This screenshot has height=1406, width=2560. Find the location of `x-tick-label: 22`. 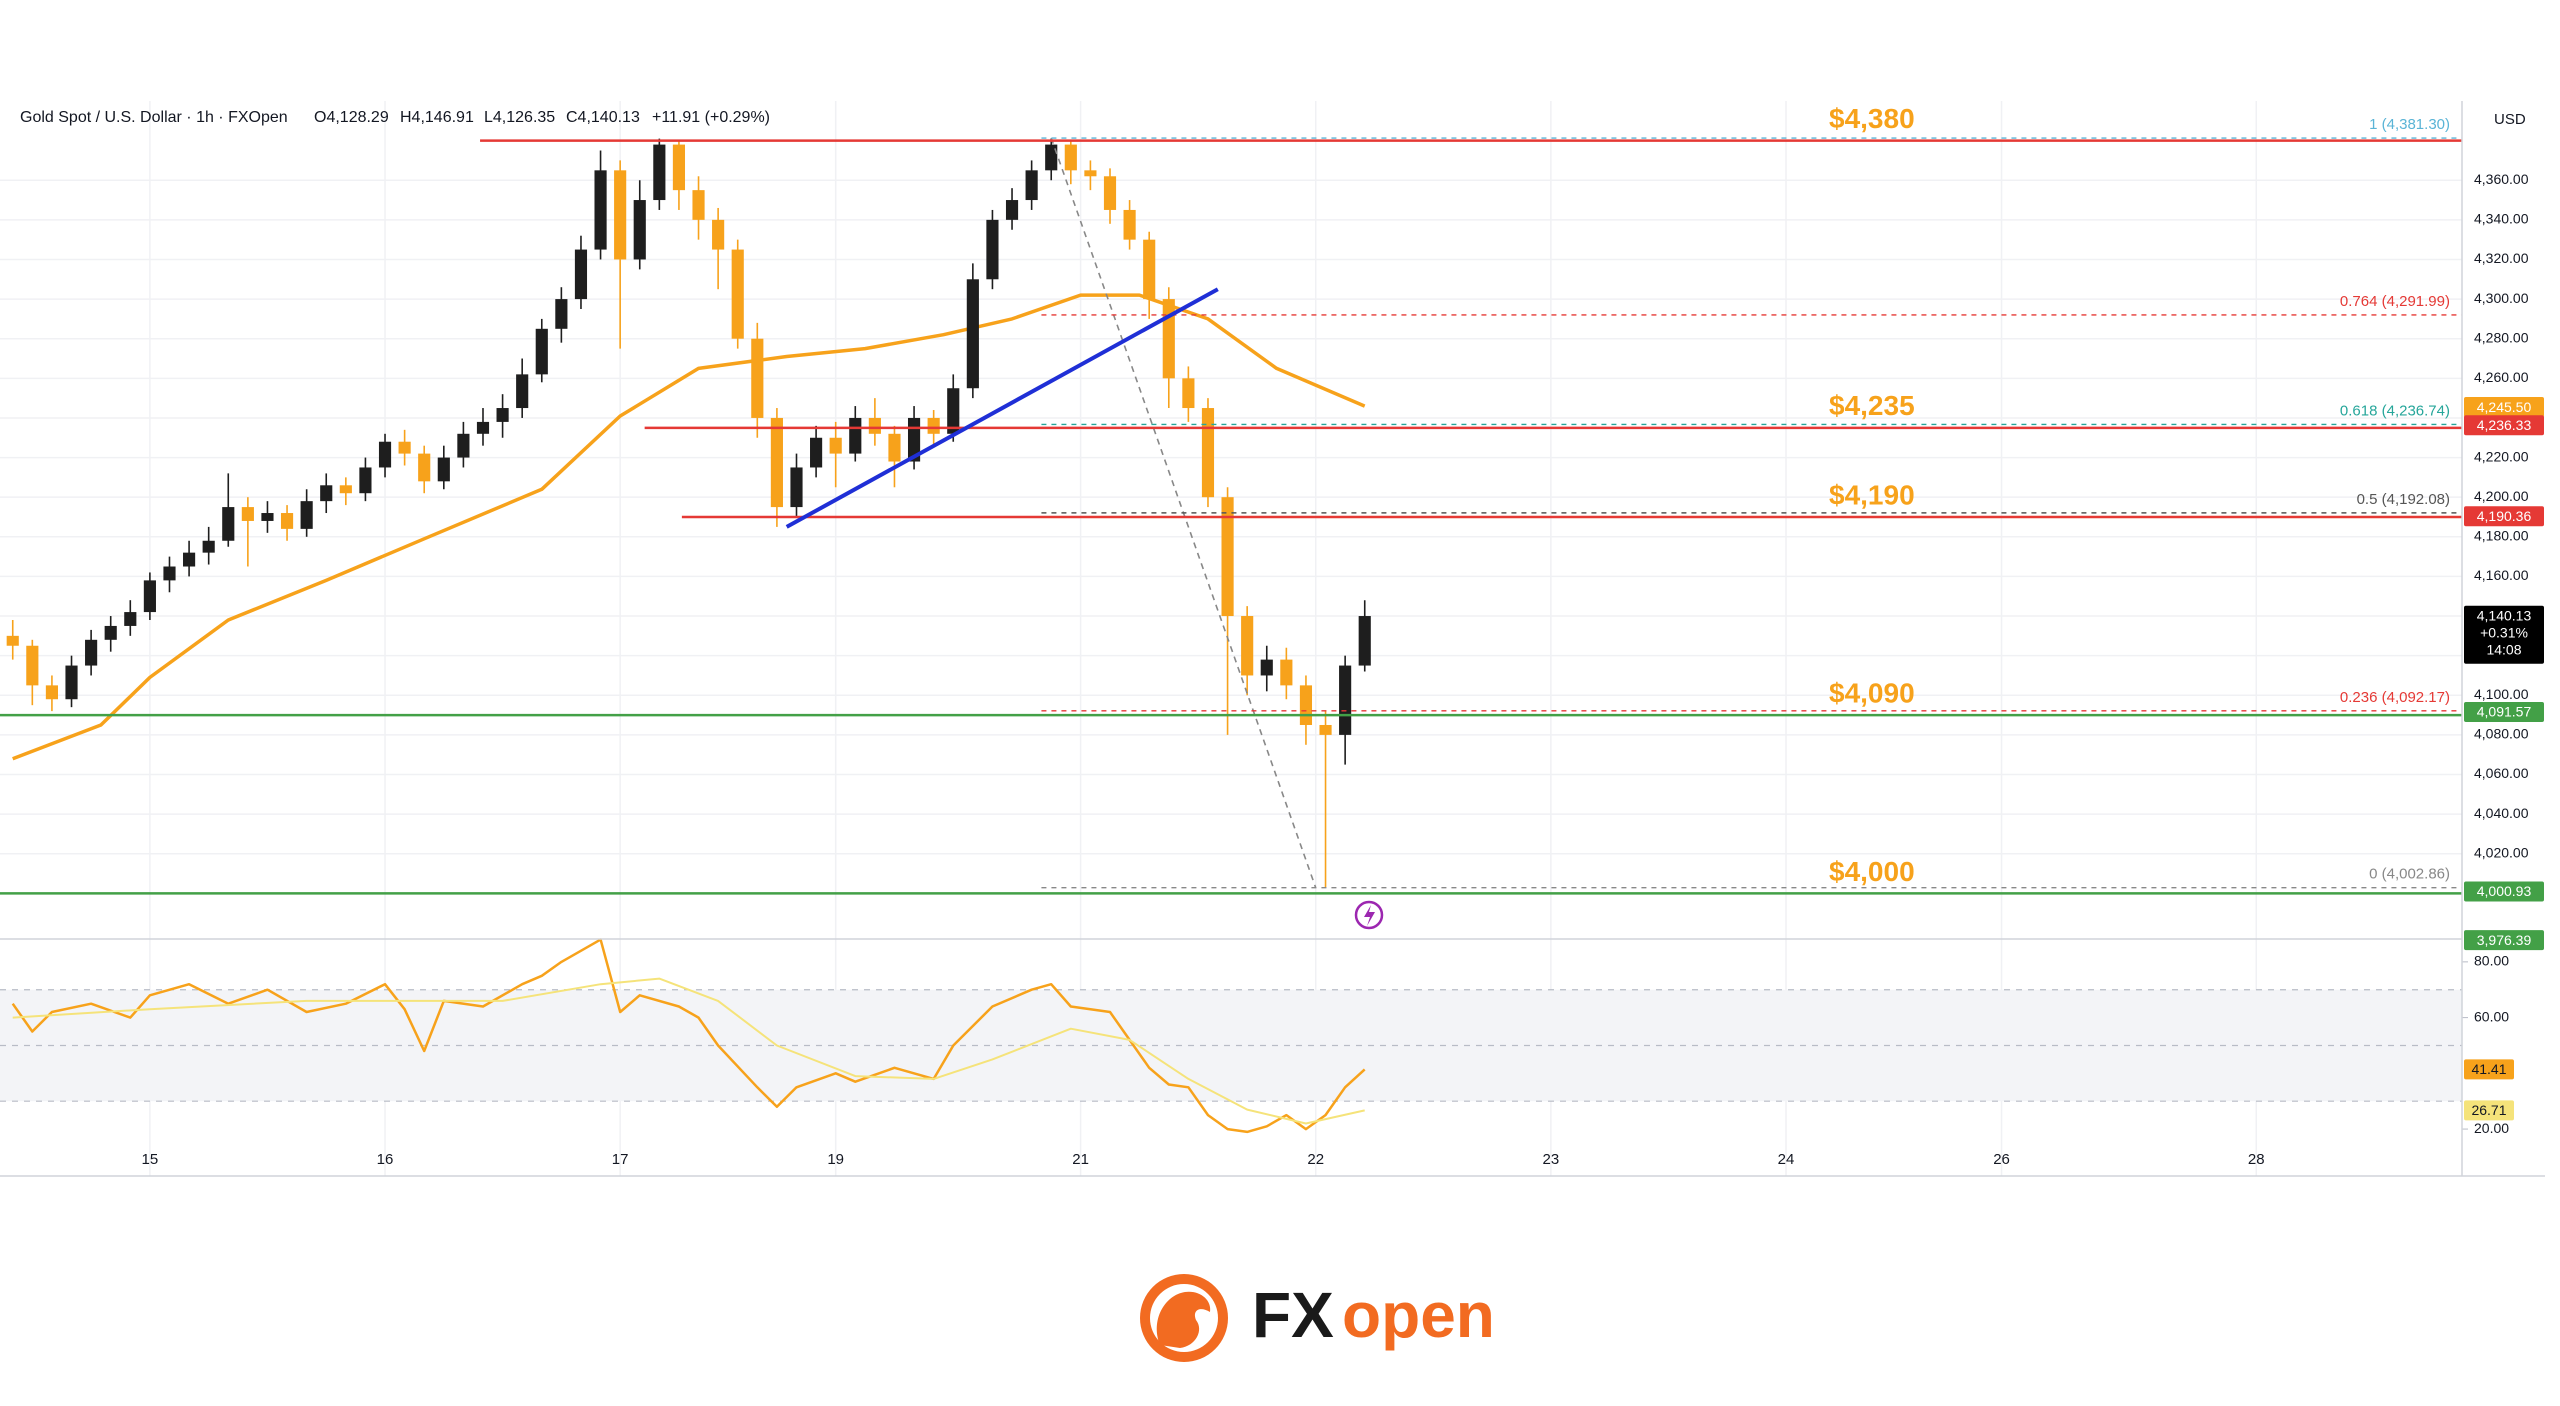

x-tick-label: 22 is located at coordinates (1315, 1159).